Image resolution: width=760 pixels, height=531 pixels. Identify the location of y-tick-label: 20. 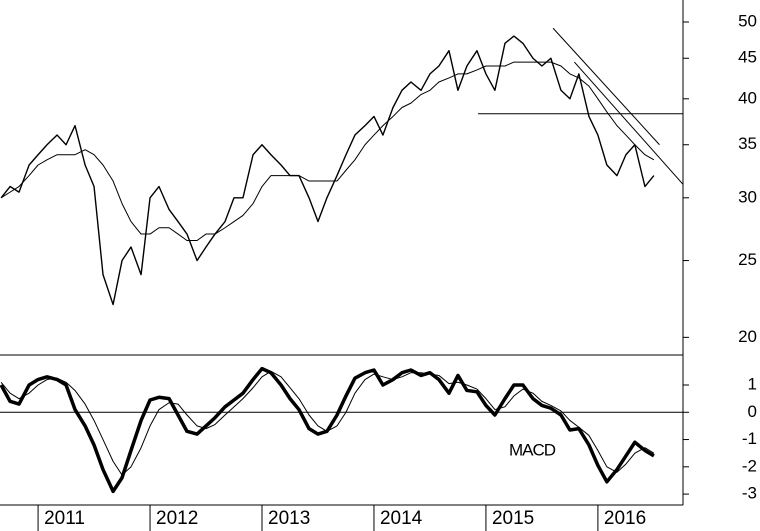
(747, 336).